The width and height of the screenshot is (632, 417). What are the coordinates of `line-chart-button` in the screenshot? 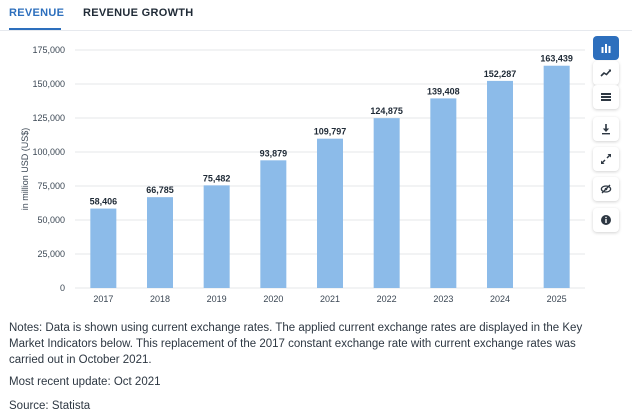 It's located at (606, 73).